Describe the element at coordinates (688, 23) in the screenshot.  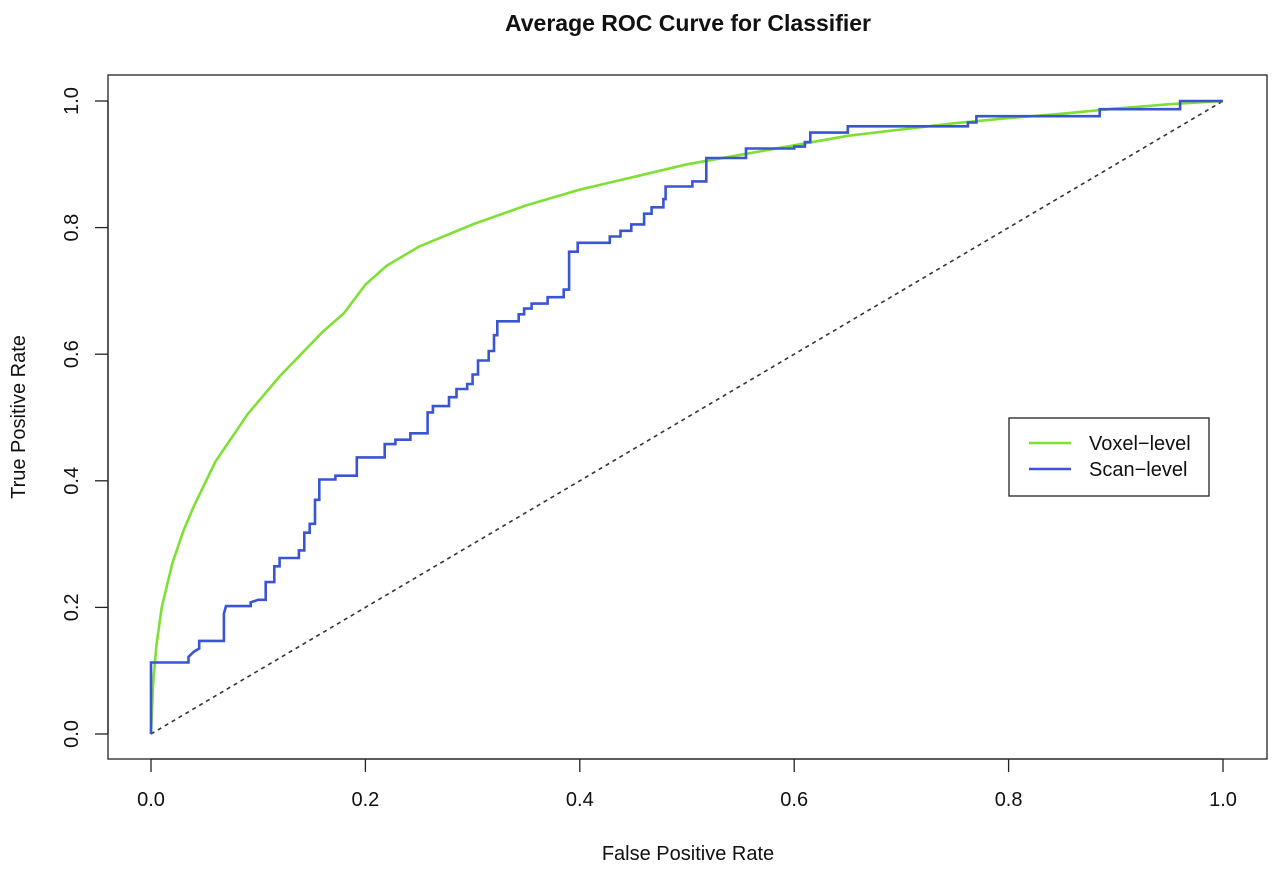
I see `chart-title: Average ROC Curve for Classifier` at that location.